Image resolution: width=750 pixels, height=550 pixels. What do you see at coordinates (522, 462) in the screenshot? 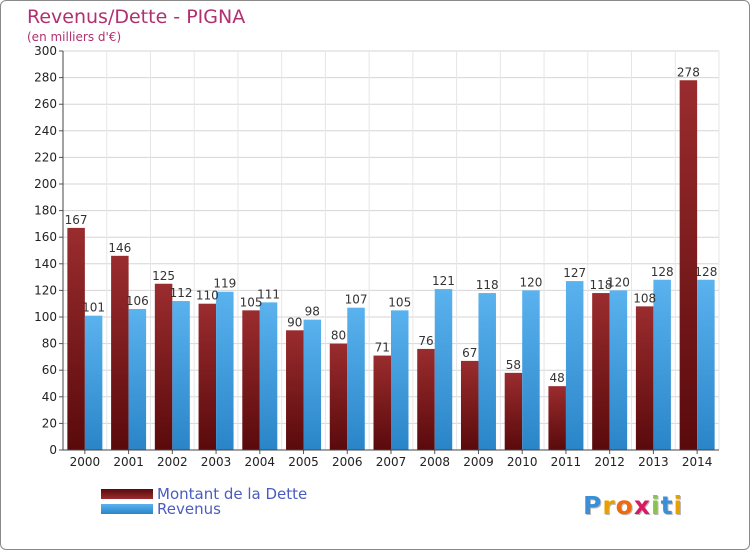
I see `x-tick-label: 2010` at bounding box center [522, 462].